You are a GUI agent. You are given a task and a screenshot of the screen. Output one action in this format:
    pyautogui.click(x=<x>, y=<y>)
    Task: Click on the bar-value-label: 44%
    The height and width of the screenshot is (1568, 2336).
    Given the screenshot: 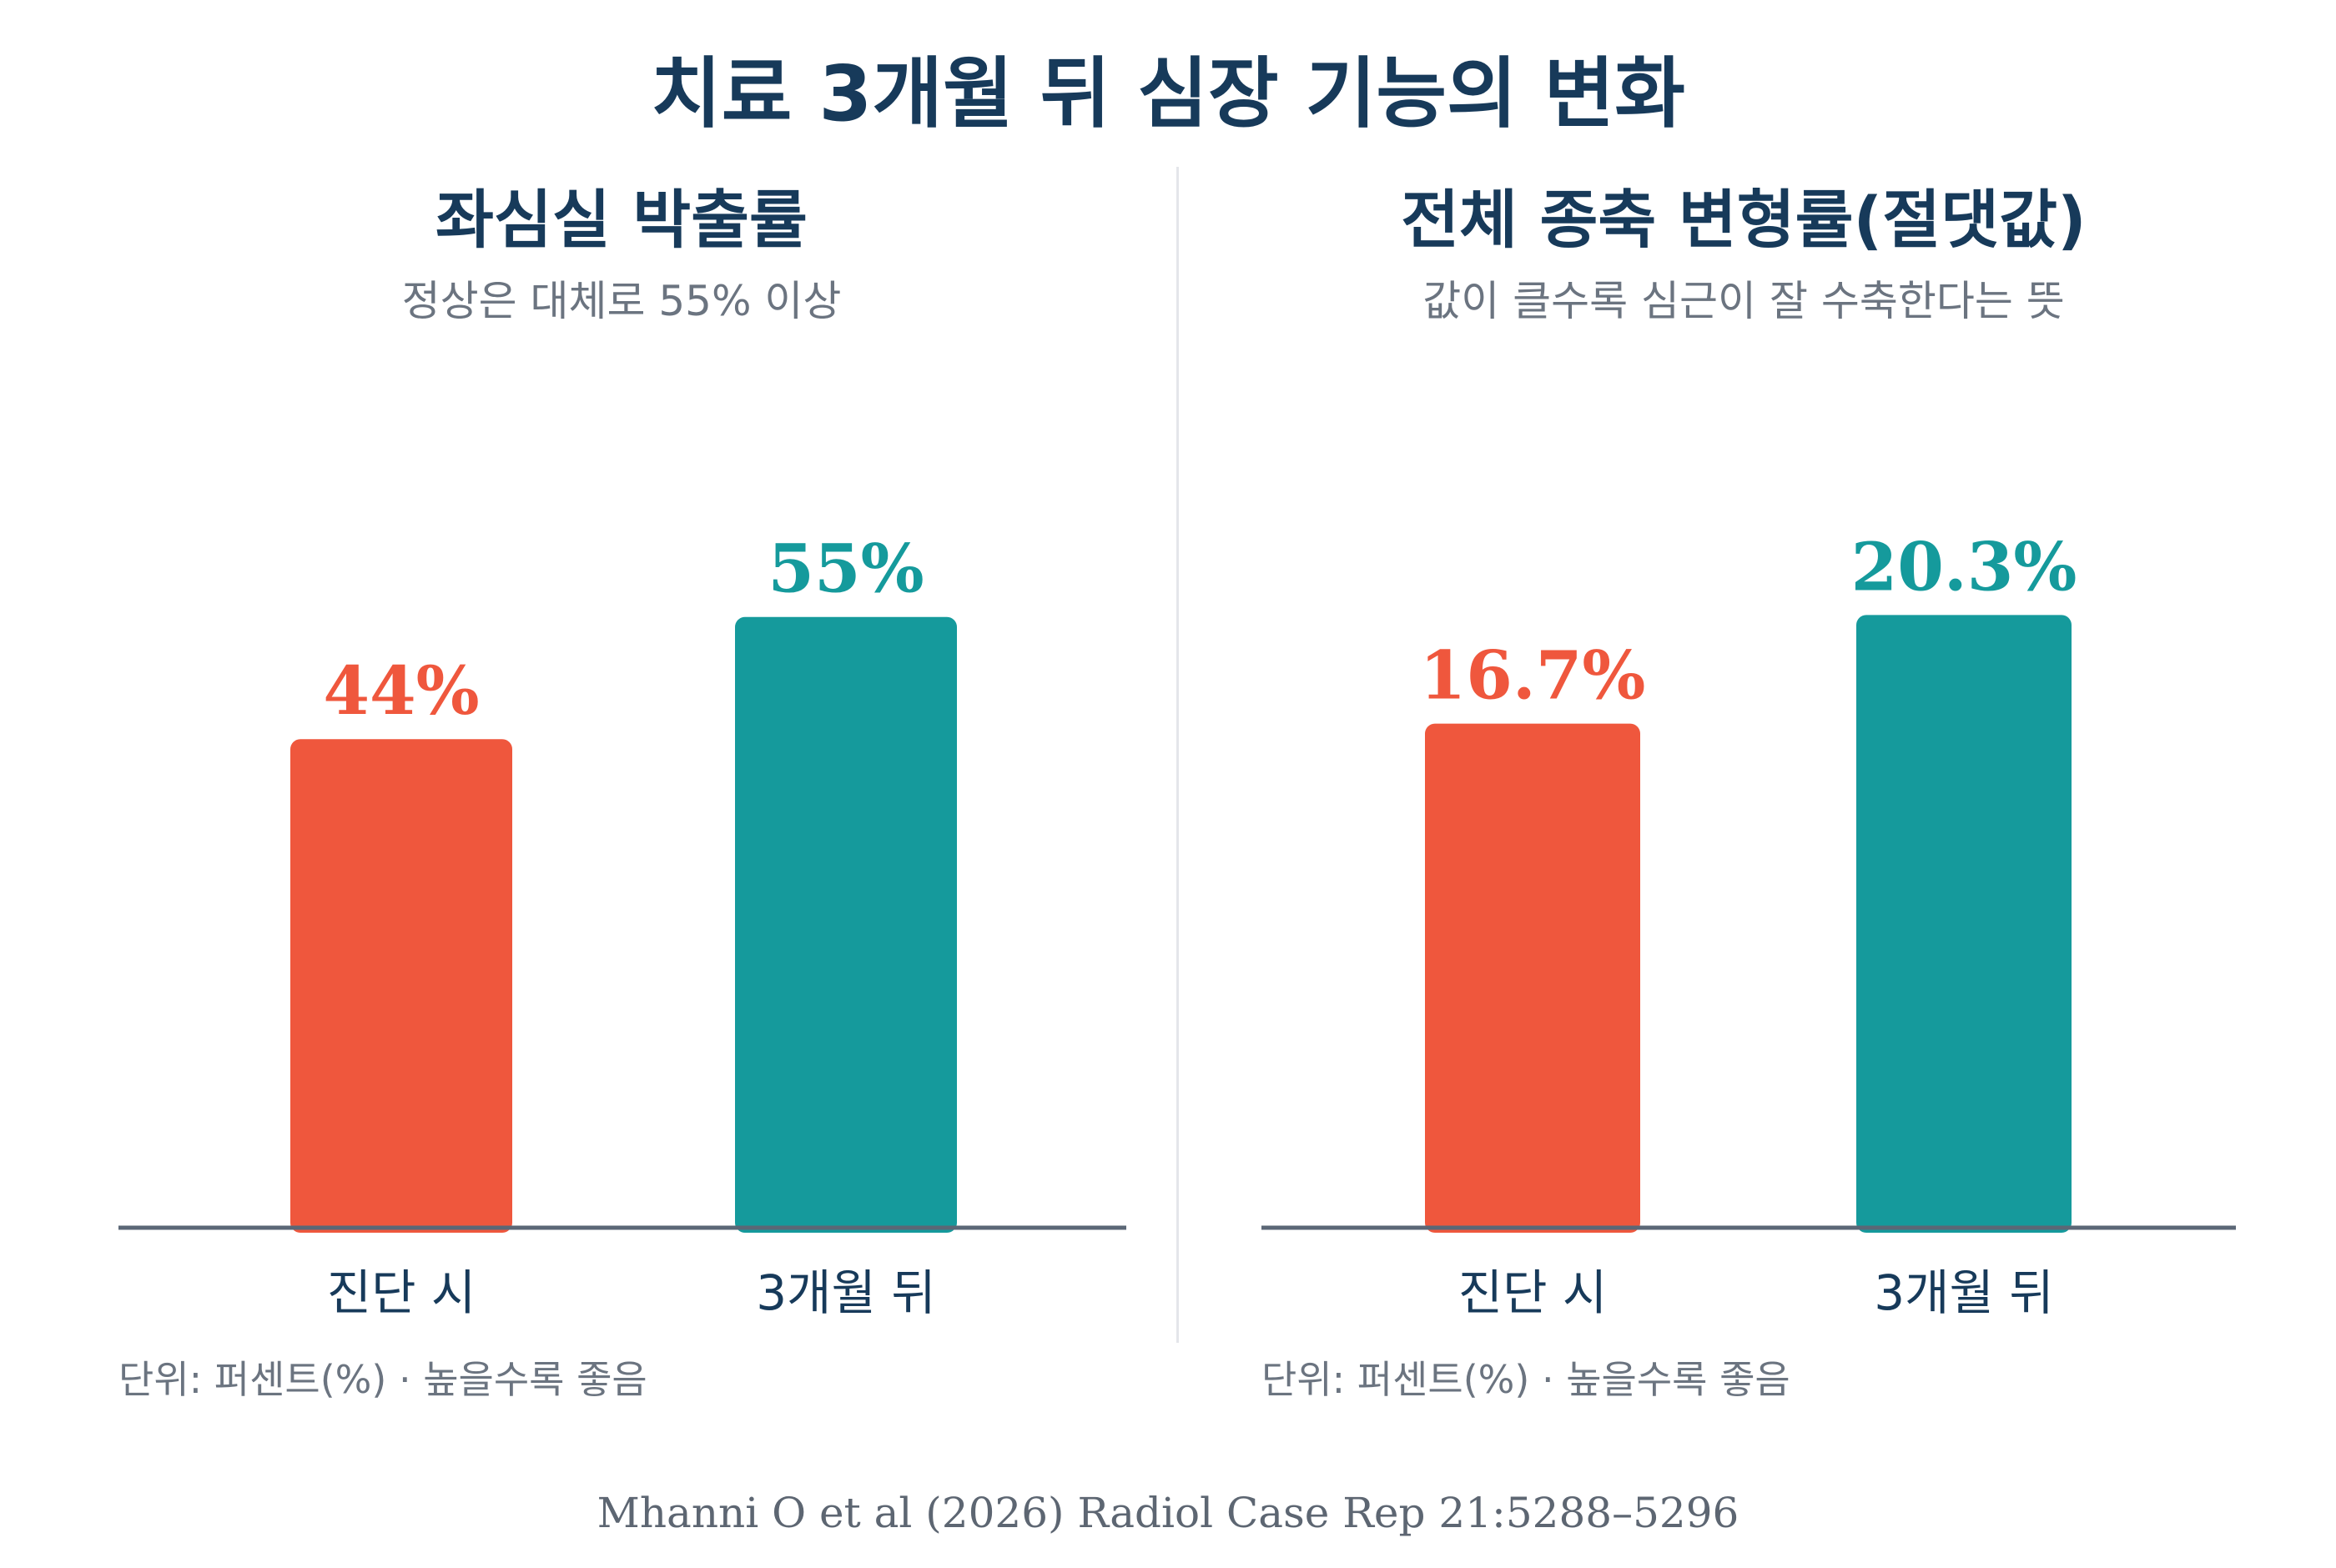 What is the action you would take?
    pyautogui.click(x=401, y=690)
    